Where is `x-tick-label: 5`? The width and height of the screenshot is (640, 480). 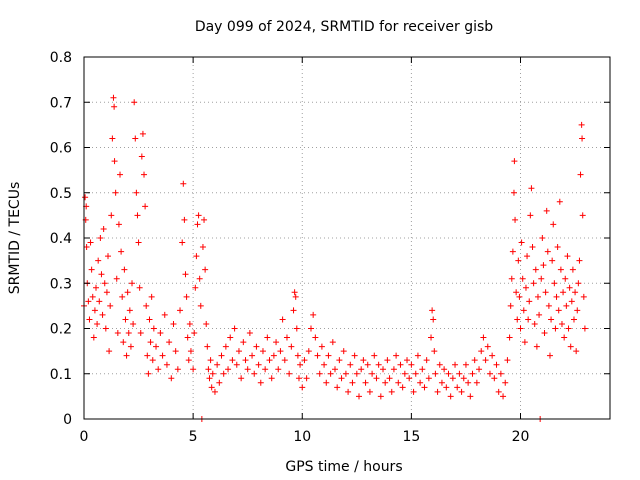 x-tick-label: 5 is located at coordinates (193, 437).